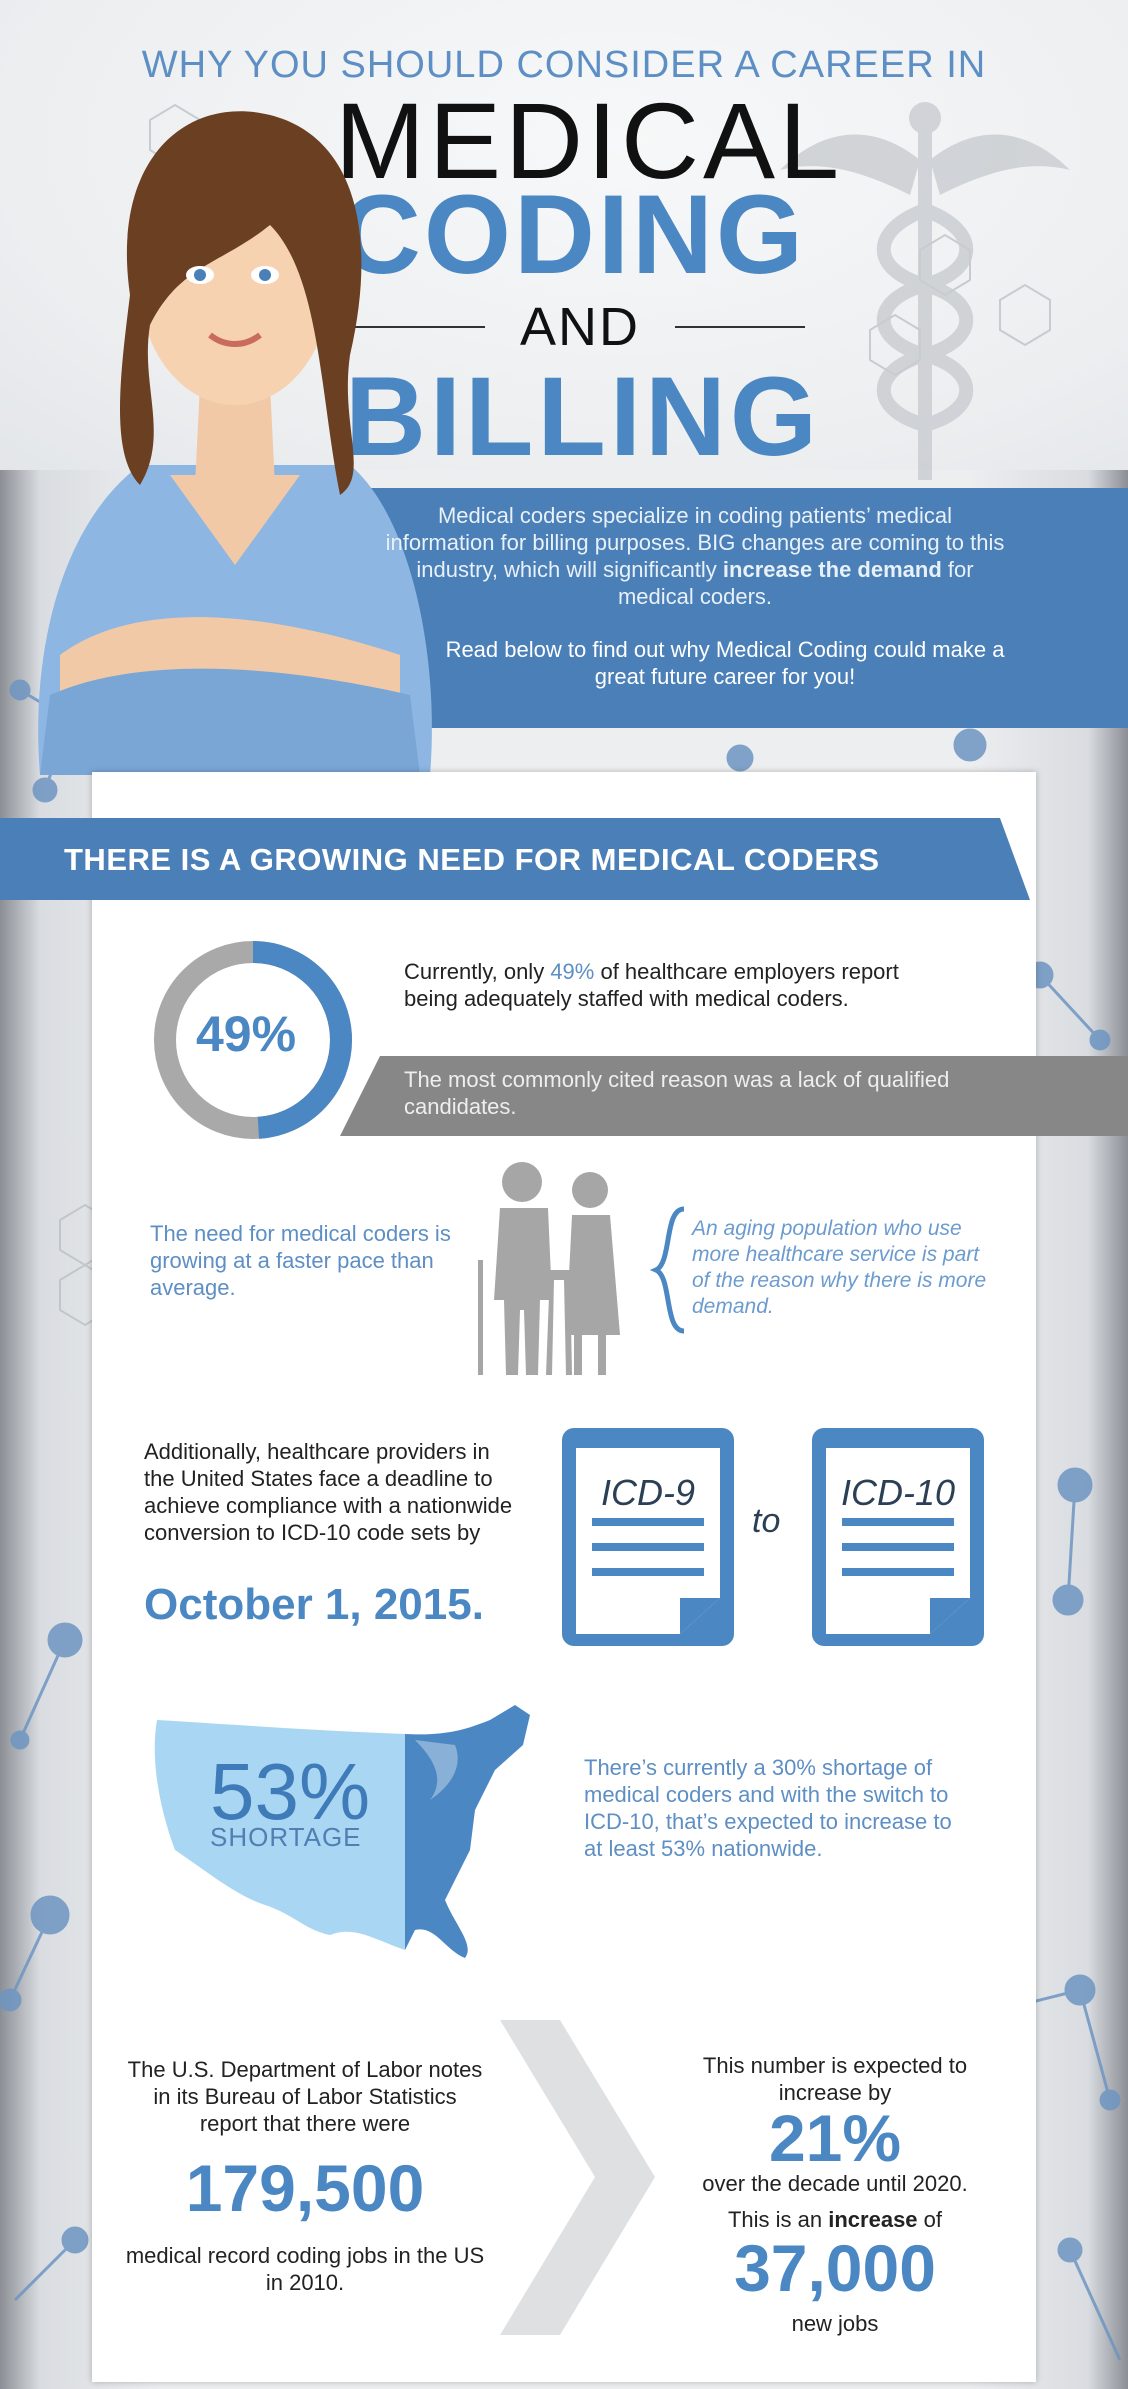  Describe the element at coordinates (573, 234) in the screenshot. I see `title-coding: CODING` at that location.